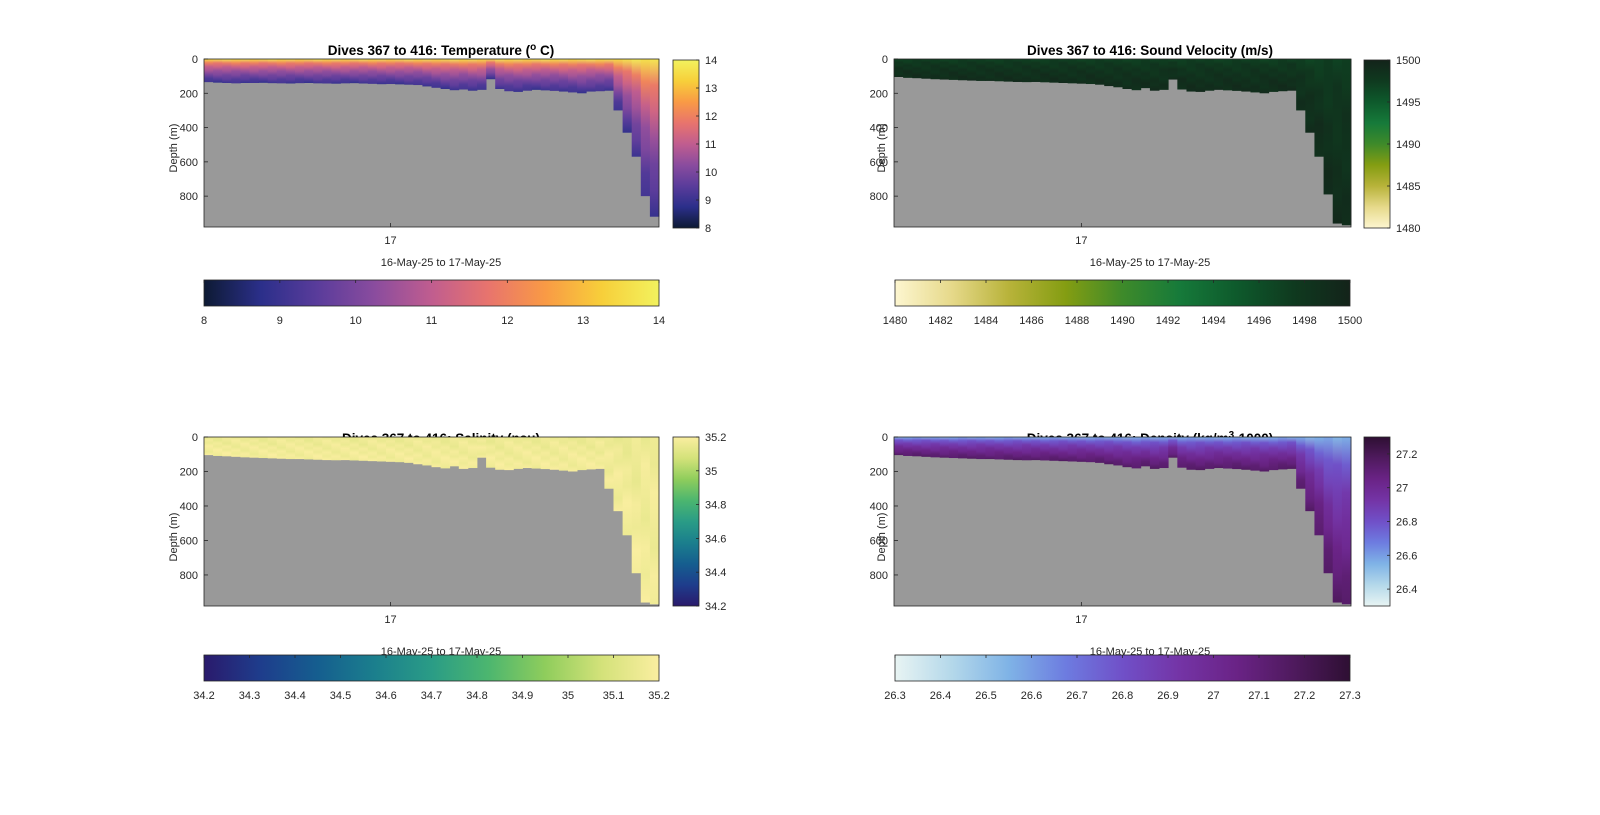  I want to click on density-vertical-colorbar: 26.4 26.6 26.8 27 27.2, so click(1390, 521).